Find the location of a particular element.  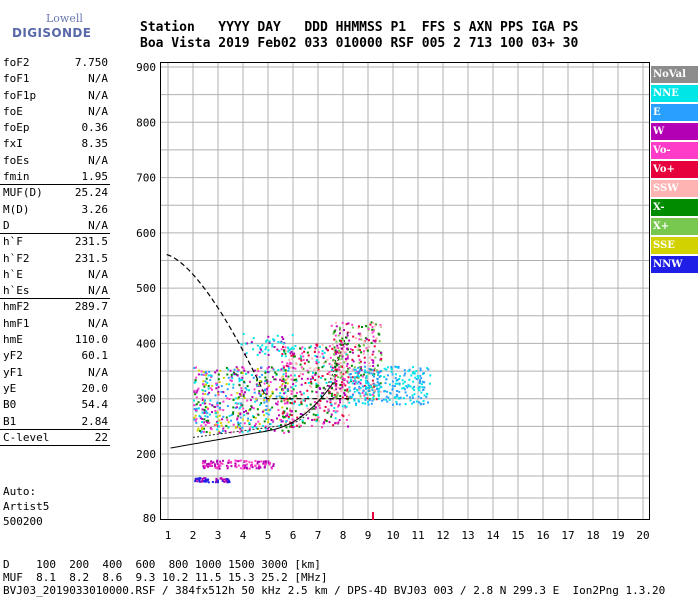

y-tick-label: 300 is located at coordinates (146, 399).